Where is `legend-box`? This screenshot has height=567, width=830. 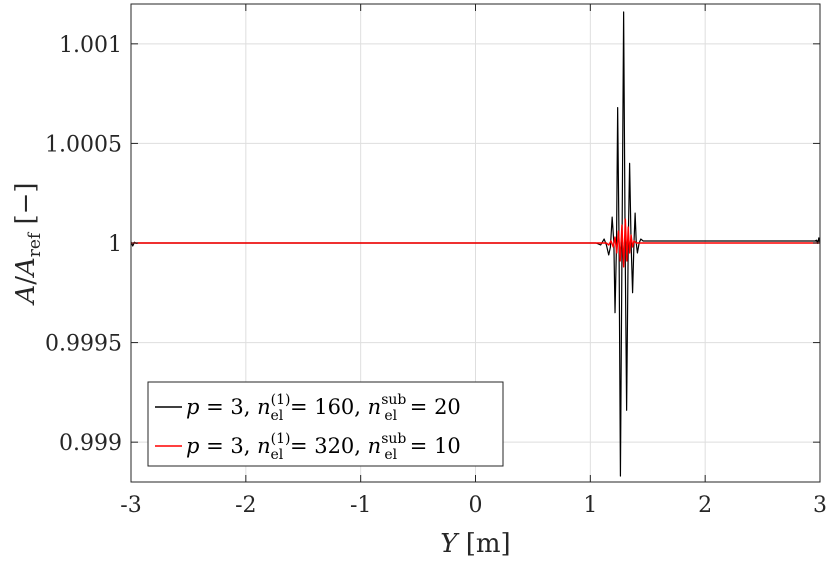 legend-box is located at coordinates (325, 424).